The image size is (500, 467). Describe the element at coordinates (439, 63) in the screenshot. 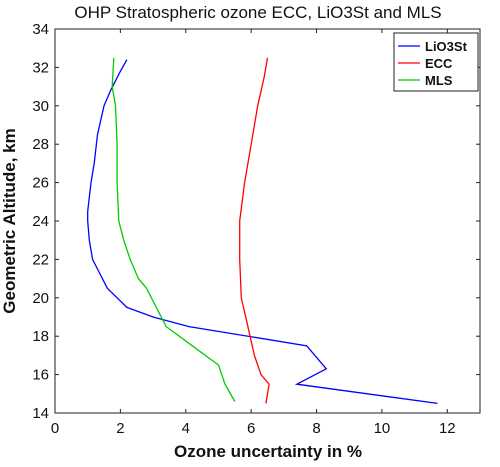

I see `legend-label-ecc: ECC` at that location.